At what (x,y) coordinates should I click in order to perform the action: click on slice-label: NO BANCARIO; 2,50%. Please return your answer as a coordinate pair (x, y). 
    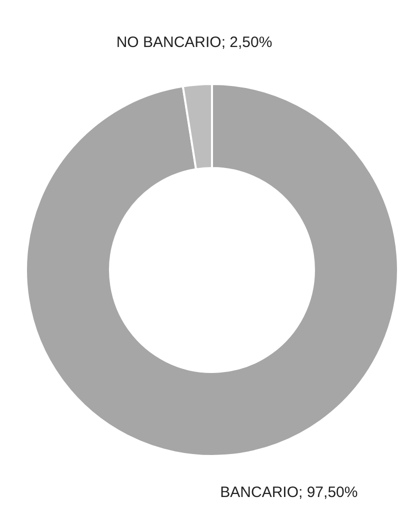
    Looking at the image, I should click on (194, 42).